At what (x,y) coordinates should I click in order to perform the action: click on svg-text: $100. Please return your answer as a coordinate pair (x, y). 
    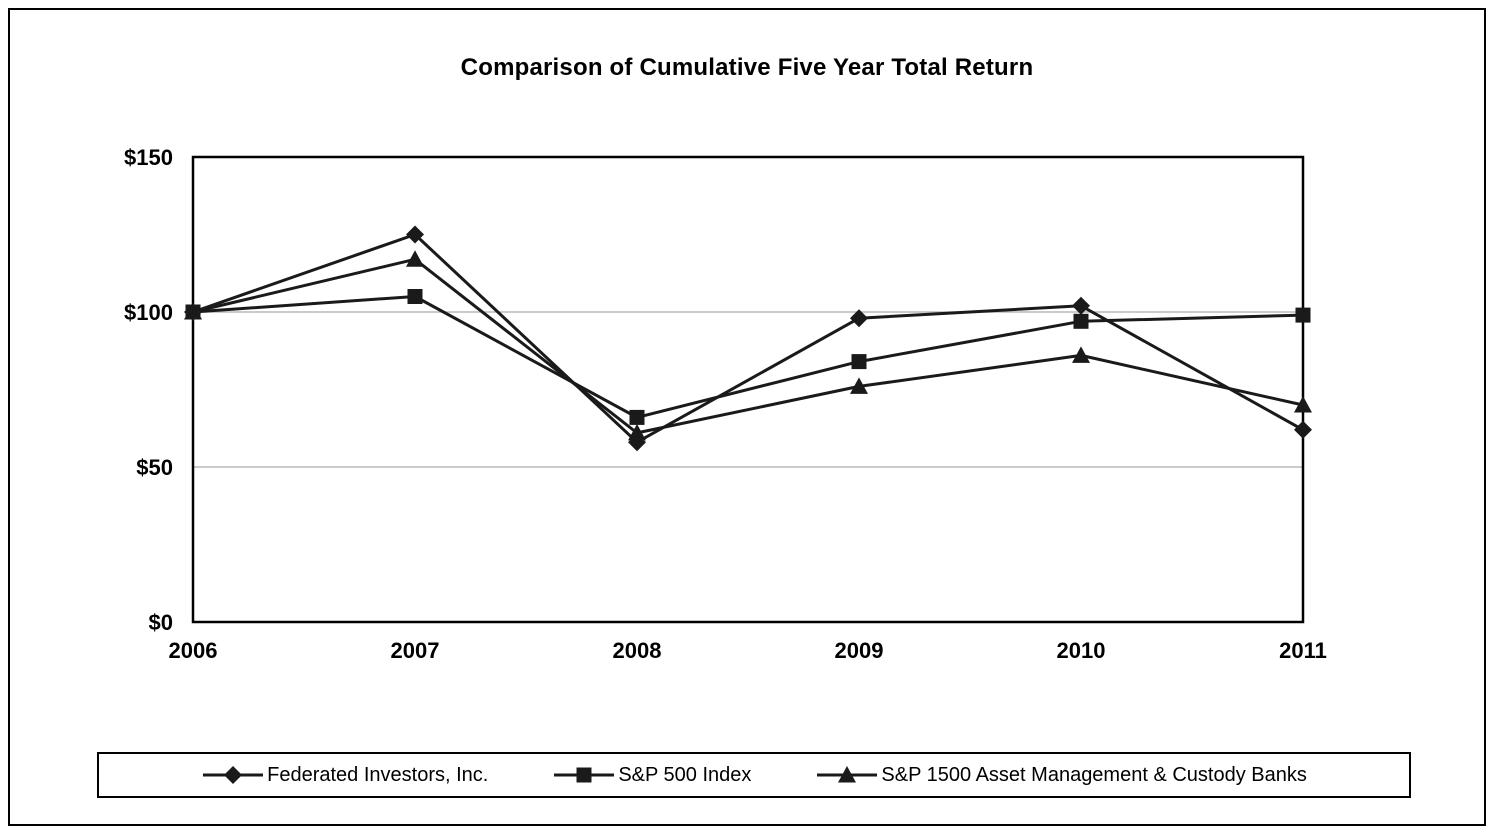
    Looking at the image, I should click on (148, 312).